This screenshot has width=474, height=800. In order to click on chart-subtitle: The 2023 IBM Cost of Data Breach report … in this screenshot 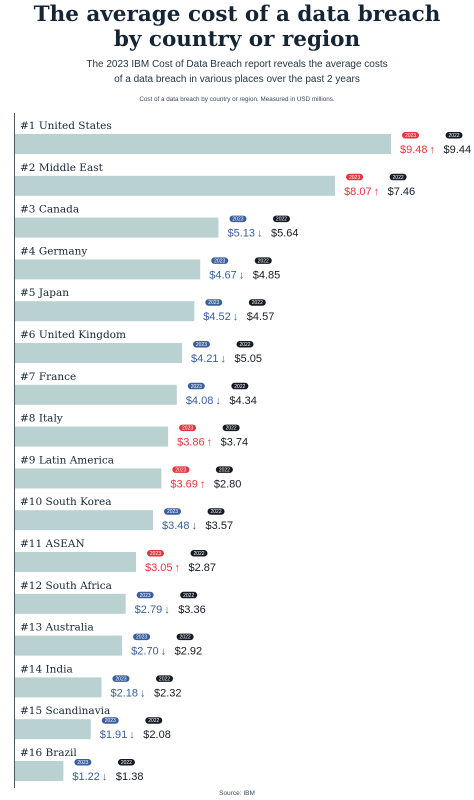, I will do `click(237, 72)`.